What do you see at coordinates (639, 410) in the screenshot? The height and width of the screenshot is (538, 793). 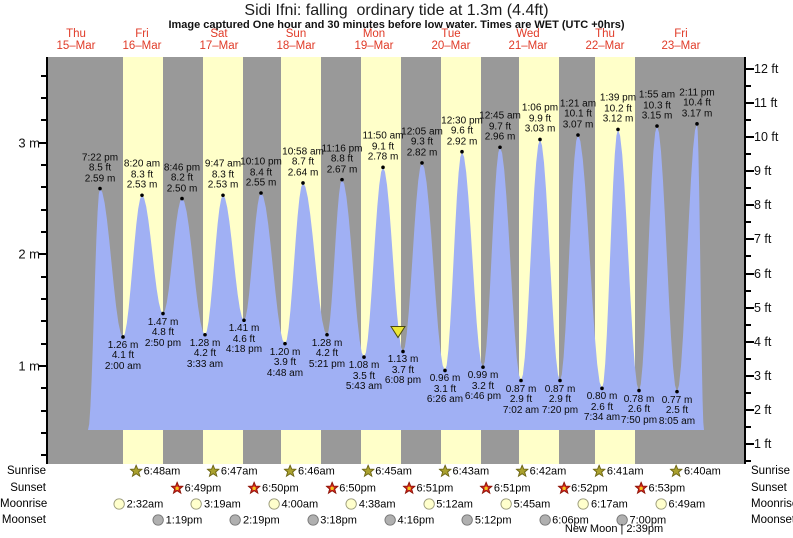 I see `low-tide-label: 0.78 m 2.6 ft 7:50 pm` at bounding box center [639, 410].